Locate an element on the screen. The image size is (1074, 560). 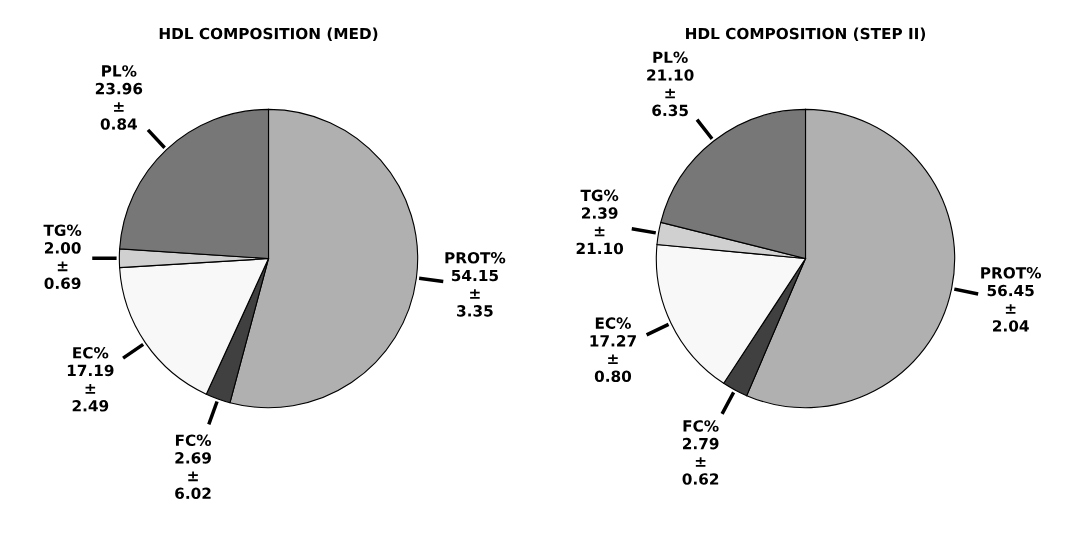
data-label: 23.96 ± 0.84 is located at coordinates (119, 106).